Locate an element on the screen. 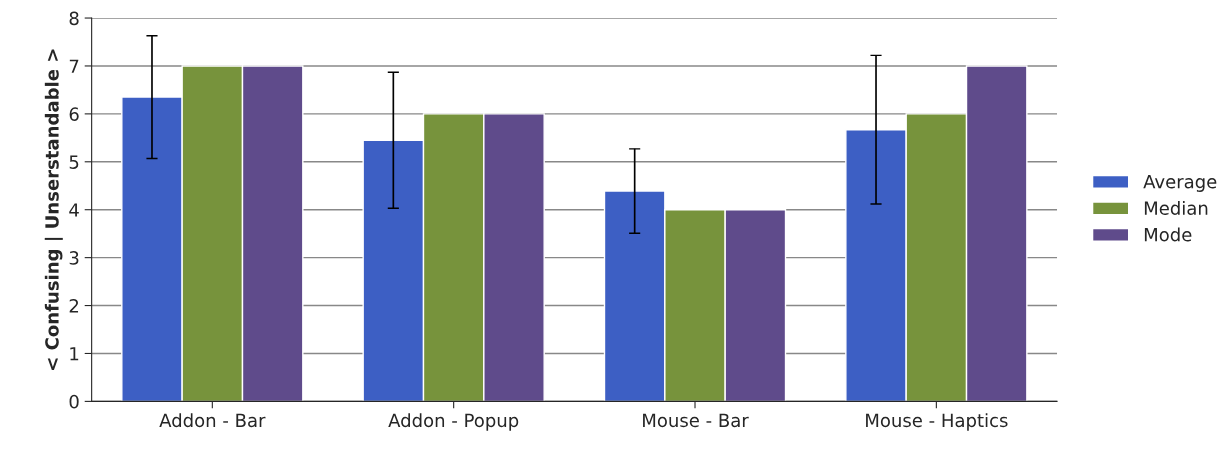  y-axis-title: < Confusing | Unserstandable > is located at coordinates (53, 209).